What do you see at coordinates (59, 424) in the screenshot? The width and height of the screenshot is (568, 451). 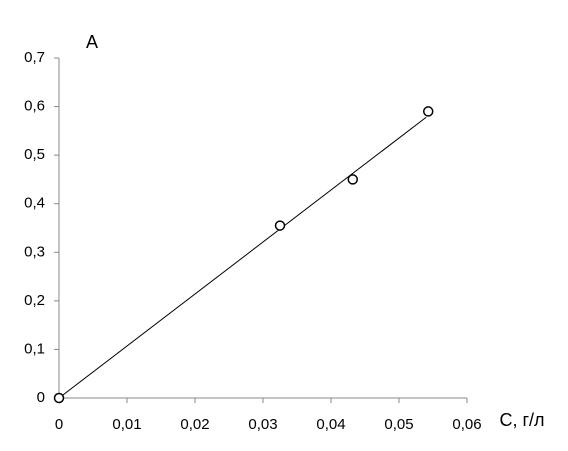 I see `x-tick-label: 0` at bounding box center [59, 424].